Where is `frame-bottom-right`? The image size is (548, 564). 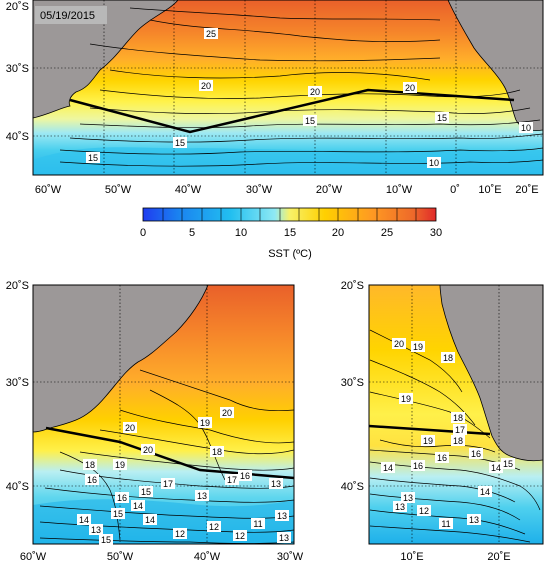
frame-bottom-right is located at coordinates (456, 414).